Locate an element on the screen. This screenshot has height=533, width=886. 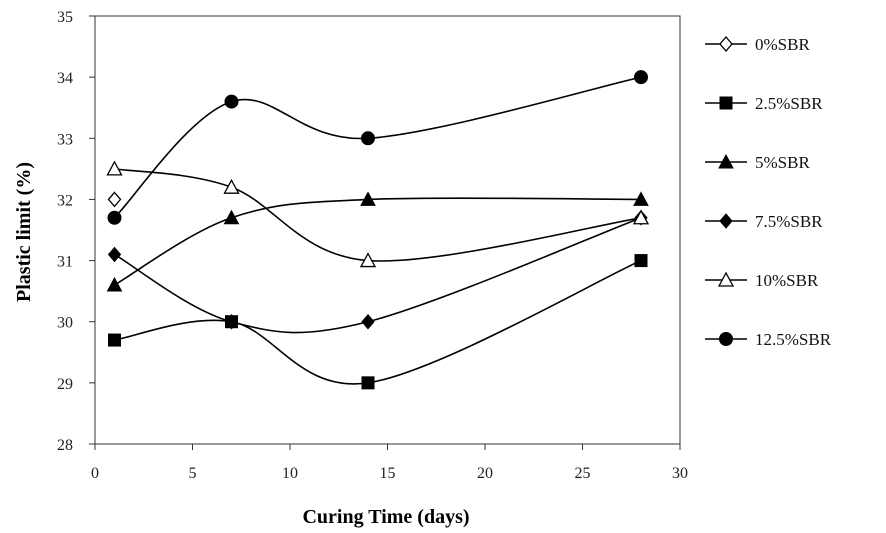
x-tick-label: 15 is located at coordinates (388, 473).